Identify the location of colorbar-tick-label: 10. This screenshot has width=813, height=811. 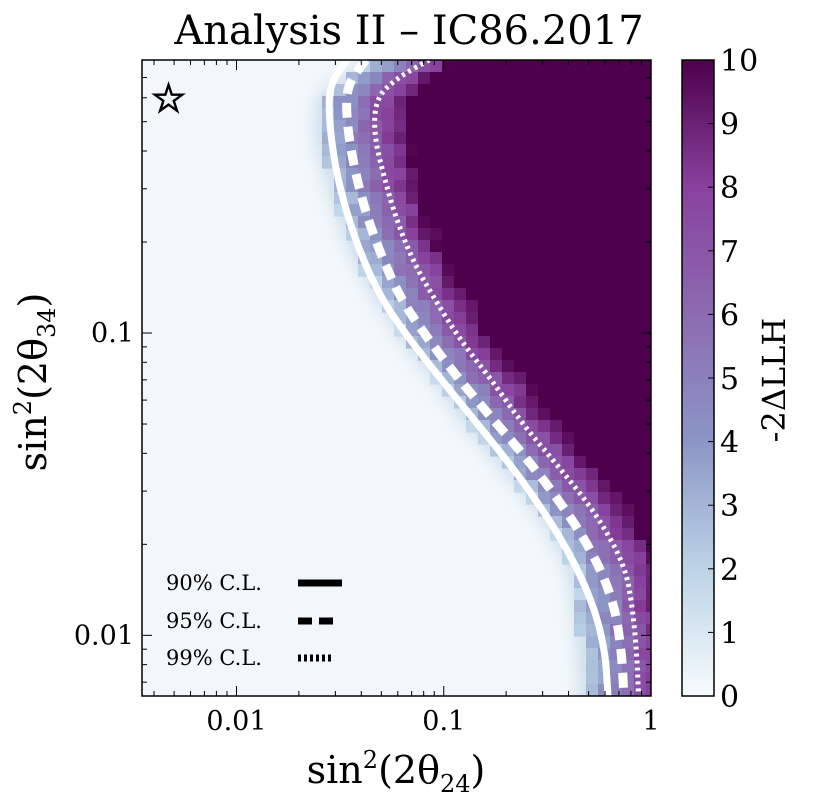
(739, 61).